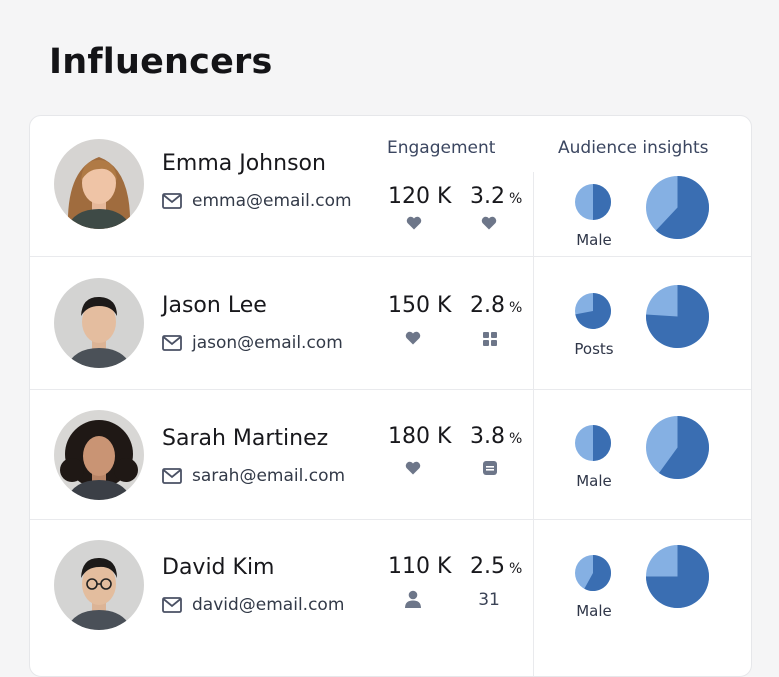  What do you see at coordinates (267, 343) in the screenshot?
I see `email-address: jason@email.com` at bounding box center [267, 343].